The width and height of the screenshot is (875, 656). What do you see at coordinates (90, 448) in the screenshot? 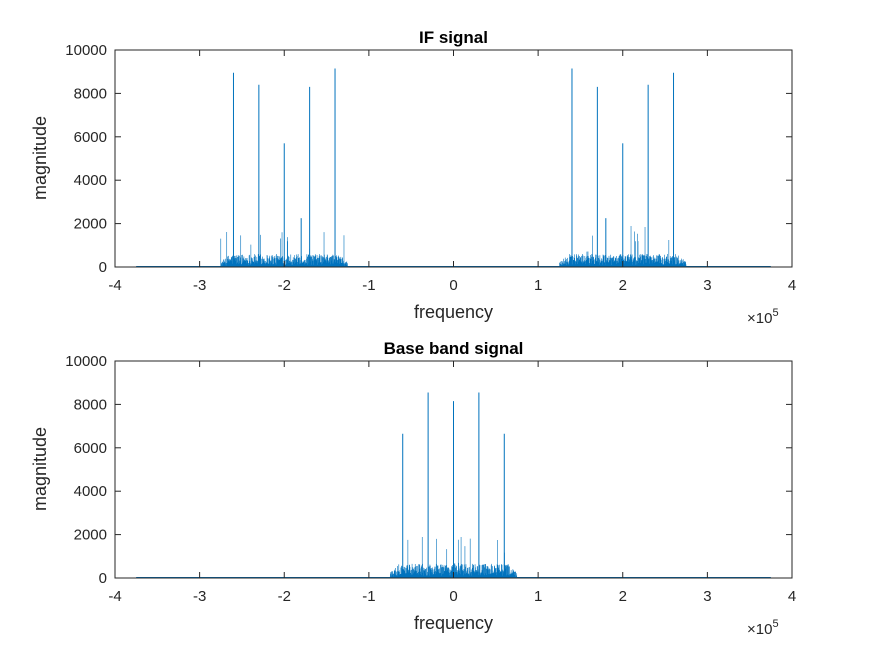
I see `baseband-signal-y-tick-label: 6000` at bounding box center [90, 448].